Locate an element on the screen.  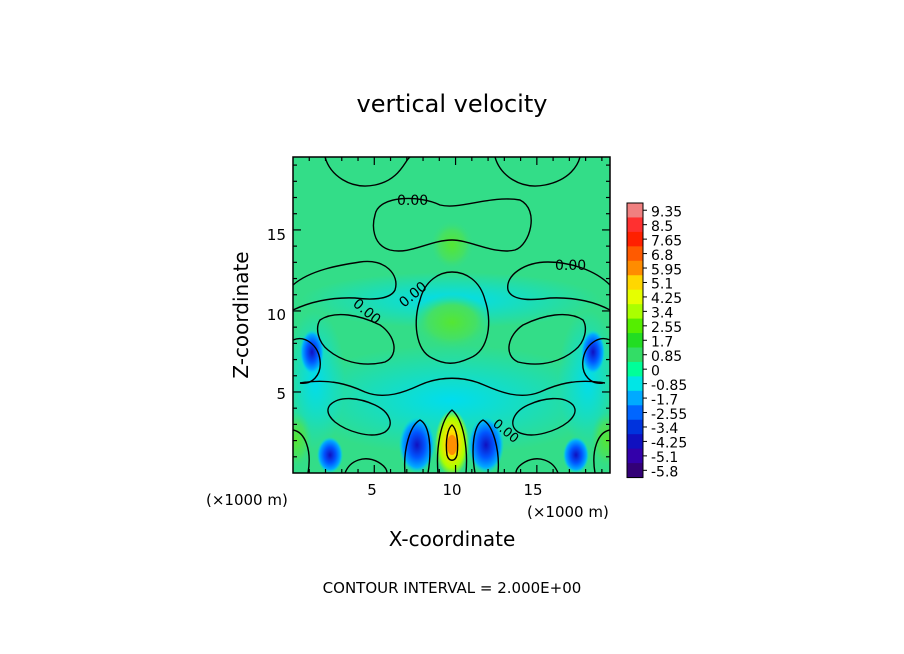
colorbar-label: 3.4 is located at coordinates (662, 314).